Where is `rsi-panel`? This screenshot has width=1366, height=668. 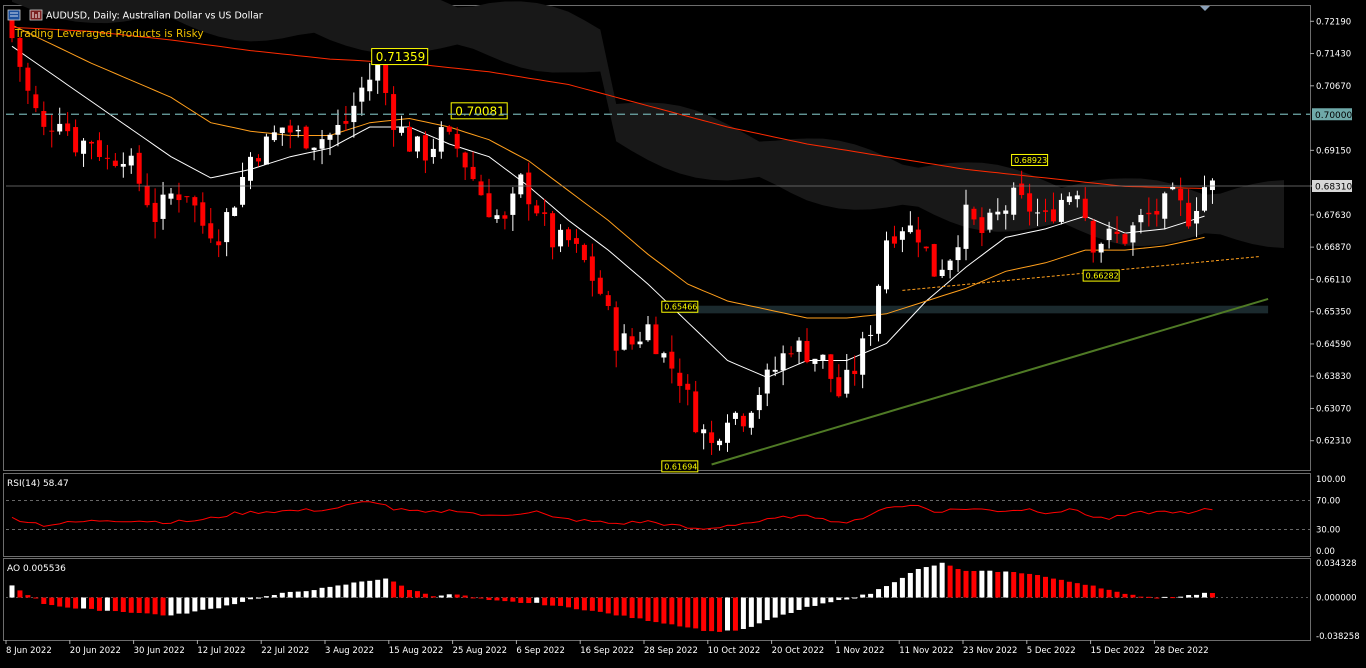
rsi-panel is located at coordinates (657, 515).